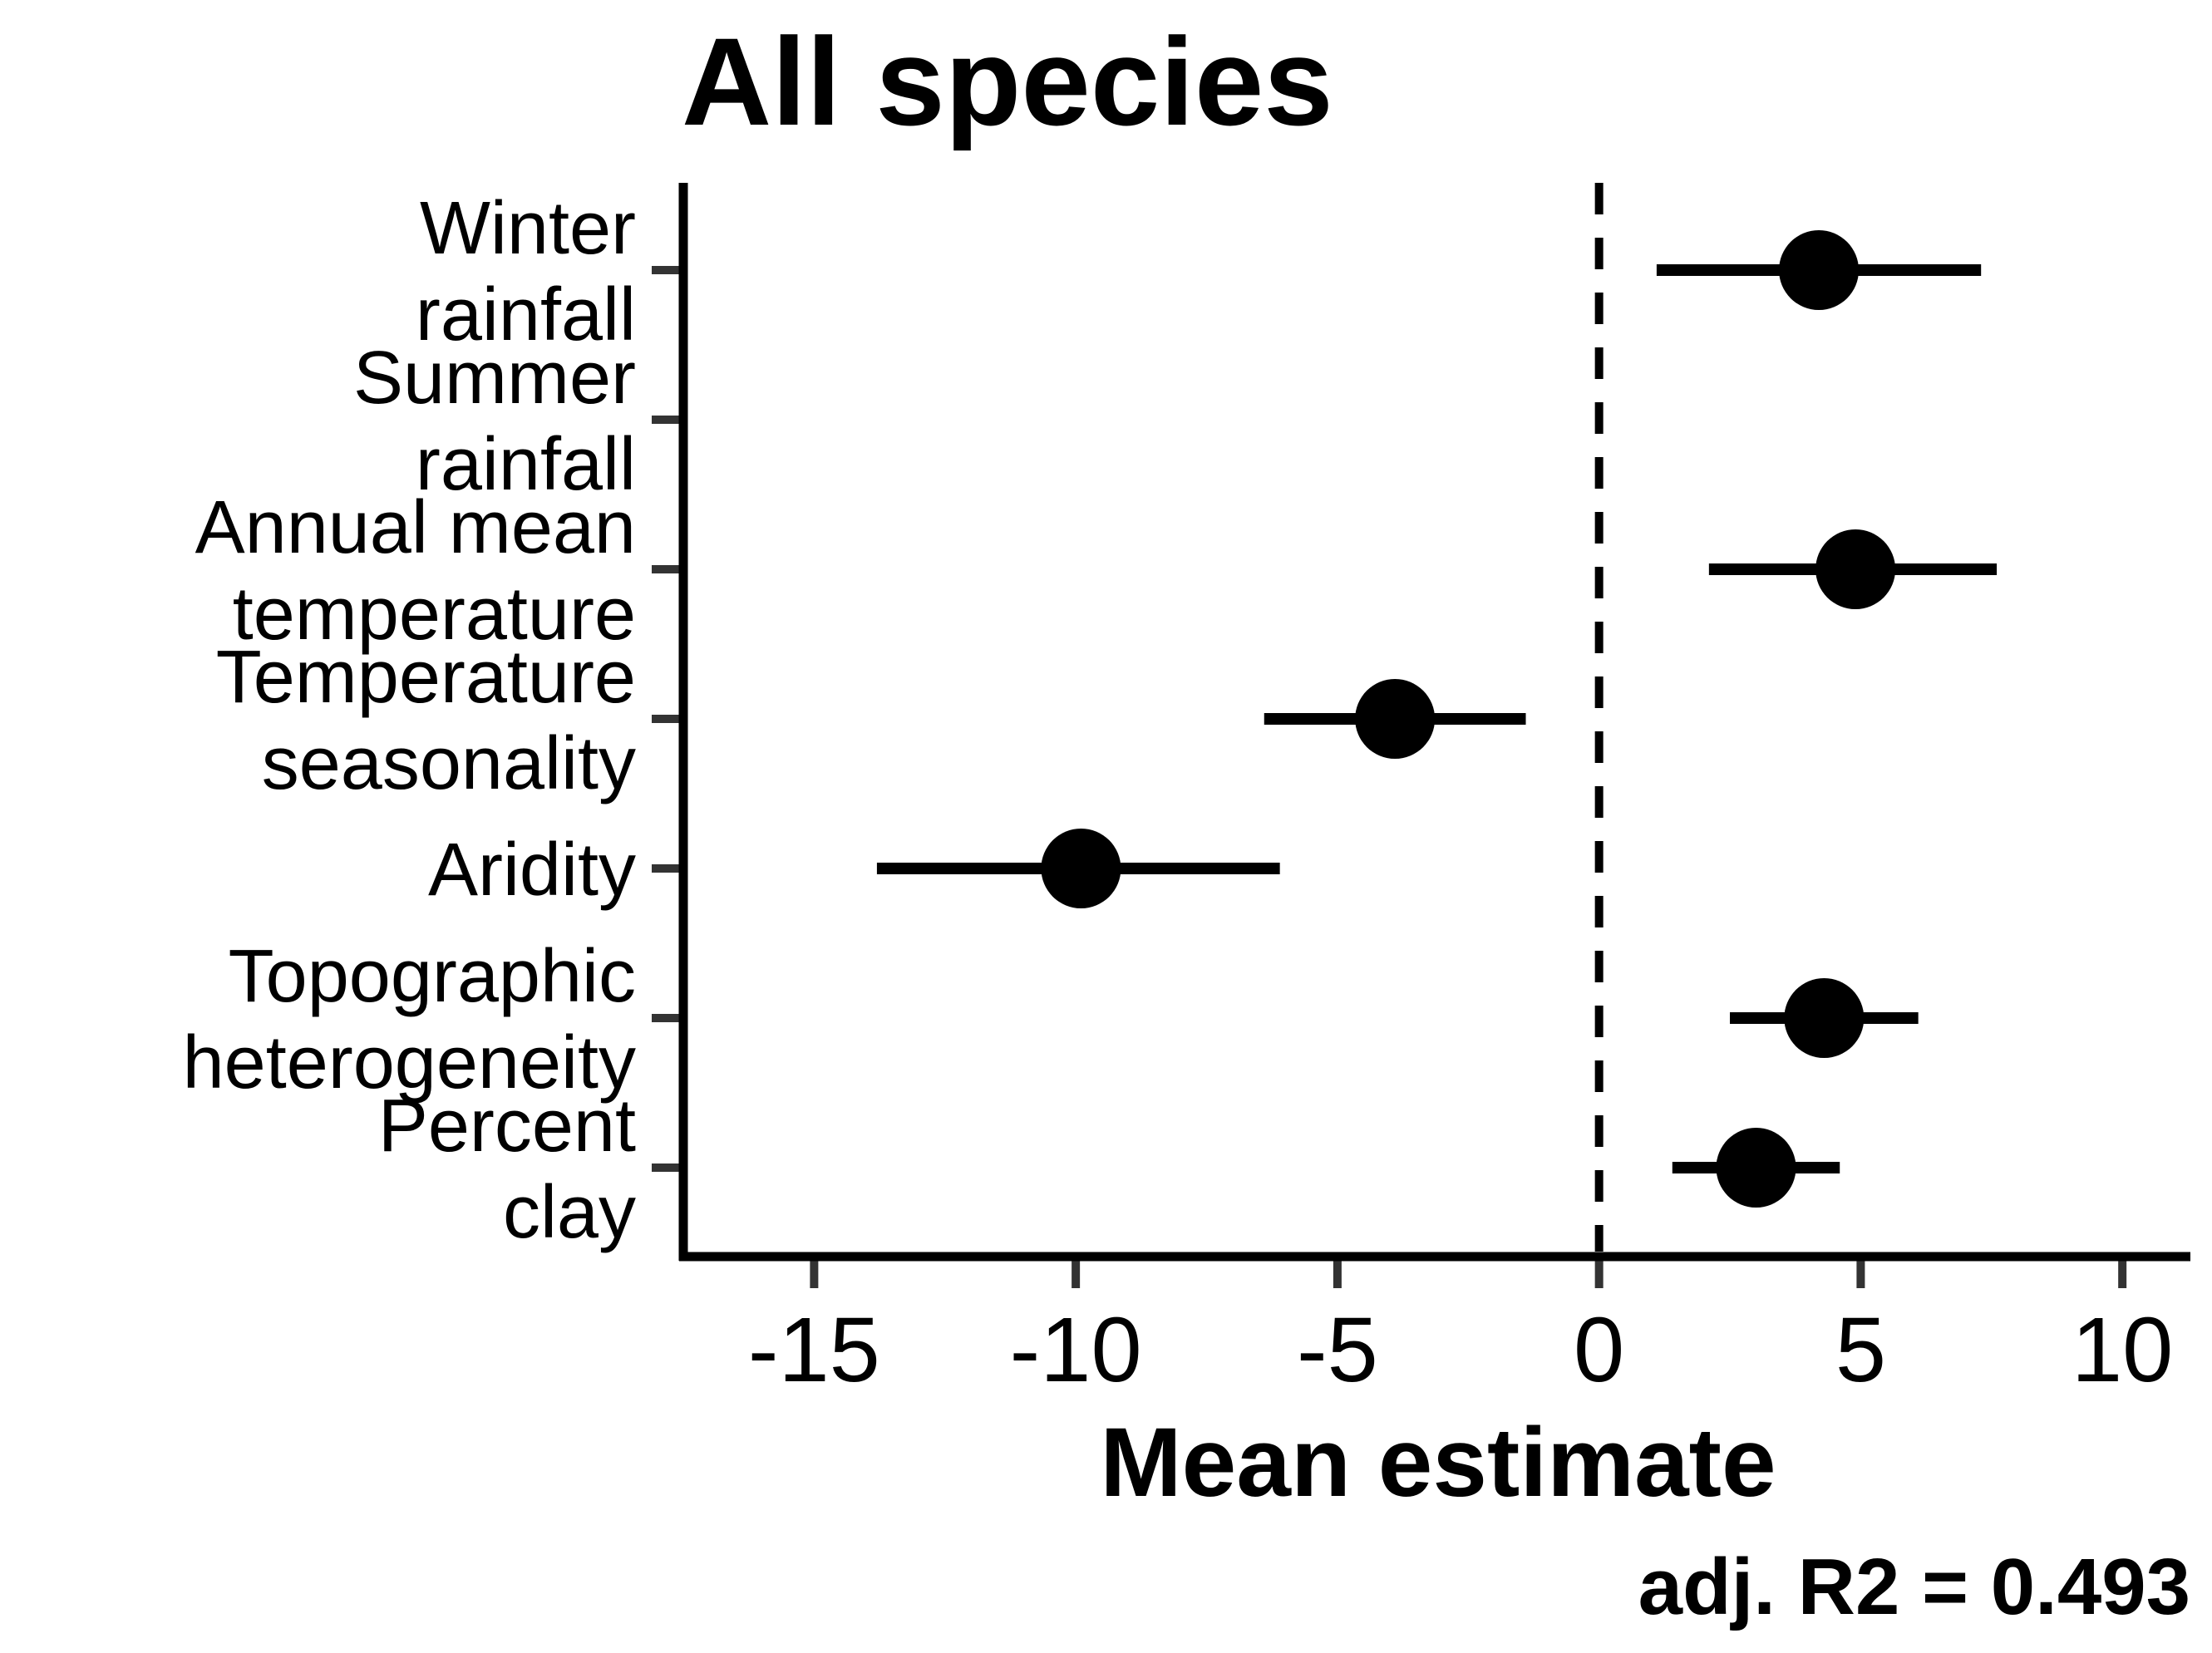 Image resolution: width=2212 pixels, height=1653 pixels. I want to click on y-category-label: seasonality, so click(449, 763).